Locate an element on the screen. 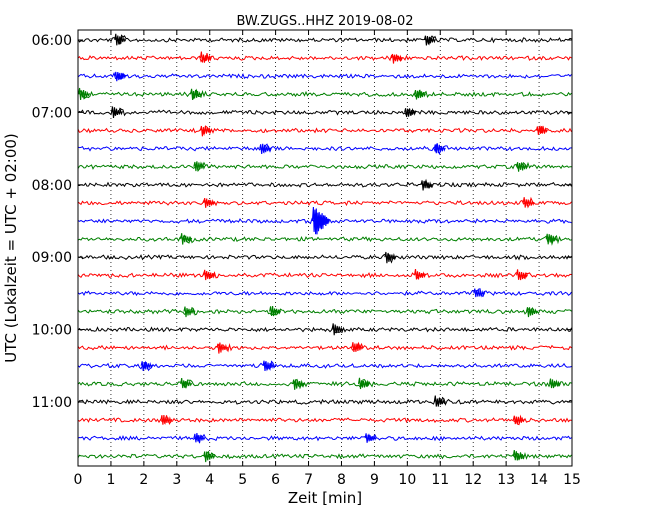 This screenshot has height=520, width=650. y-tick-label: 06:00 is located at coordinates (52, 41).